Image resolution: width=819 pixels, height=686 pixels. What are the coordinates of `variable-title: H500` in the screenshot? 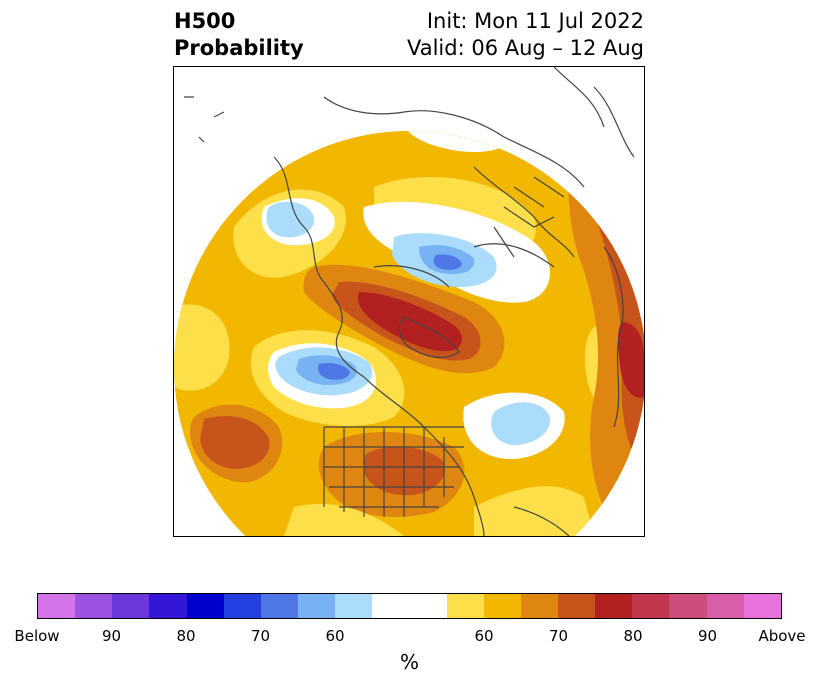 It's located at (205, 21).